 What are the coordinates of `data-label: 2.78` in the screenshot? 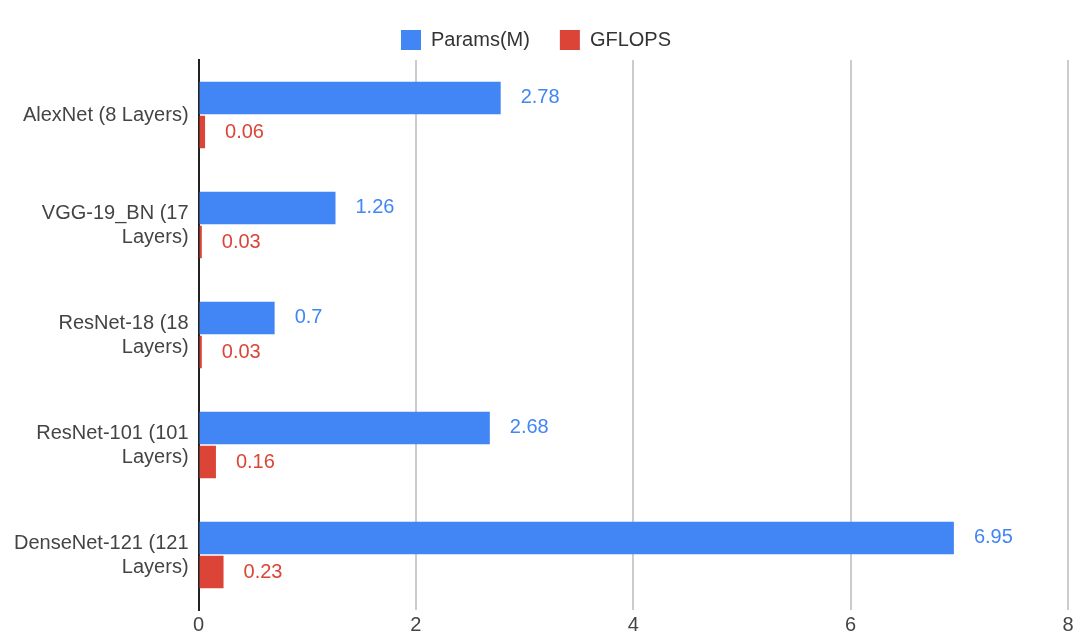 It's located at (540, 96).